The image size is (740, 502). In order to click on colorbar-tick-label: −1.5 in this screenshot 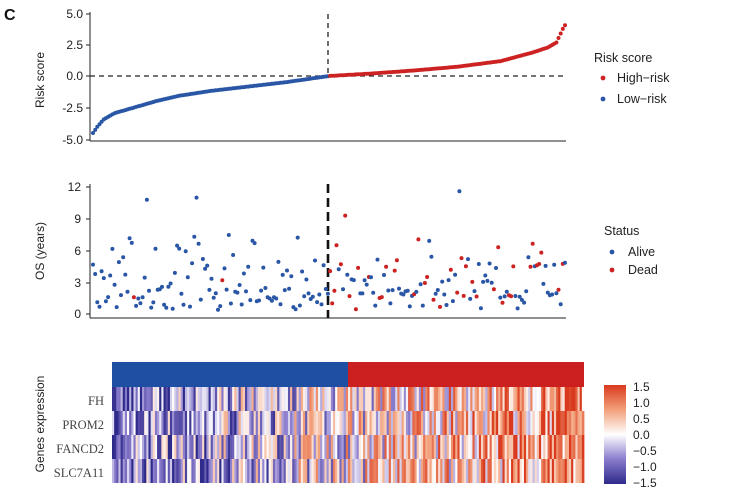, I will do `click(645, 483)`.